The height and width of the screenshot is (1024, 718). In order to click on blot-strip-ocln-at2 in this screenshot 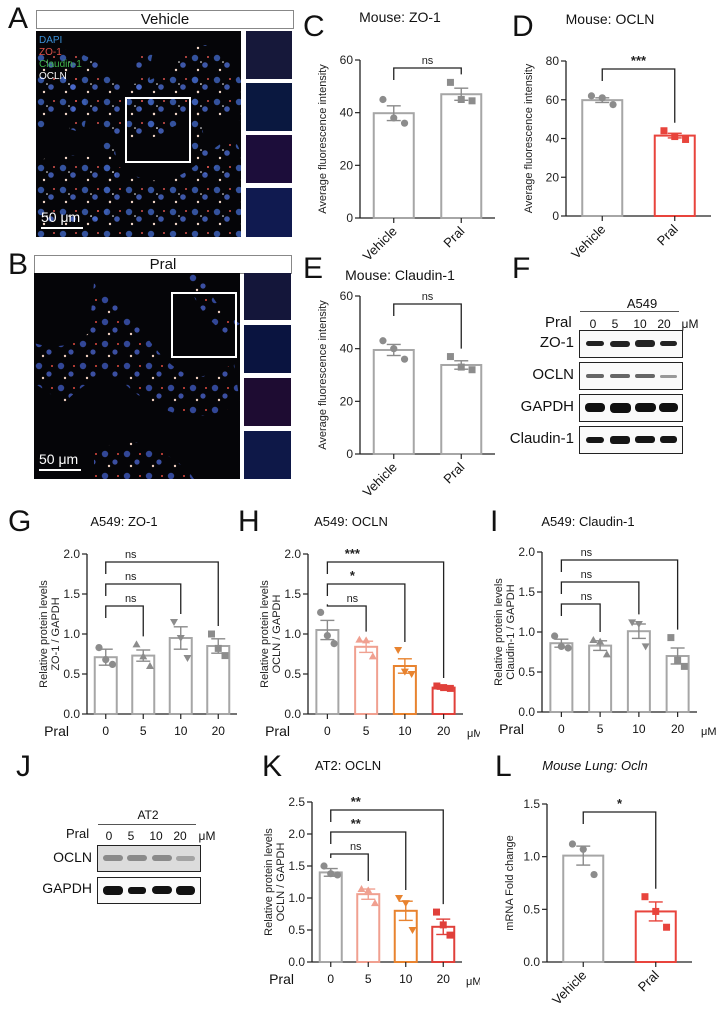, I will do `click(149, 858)`.